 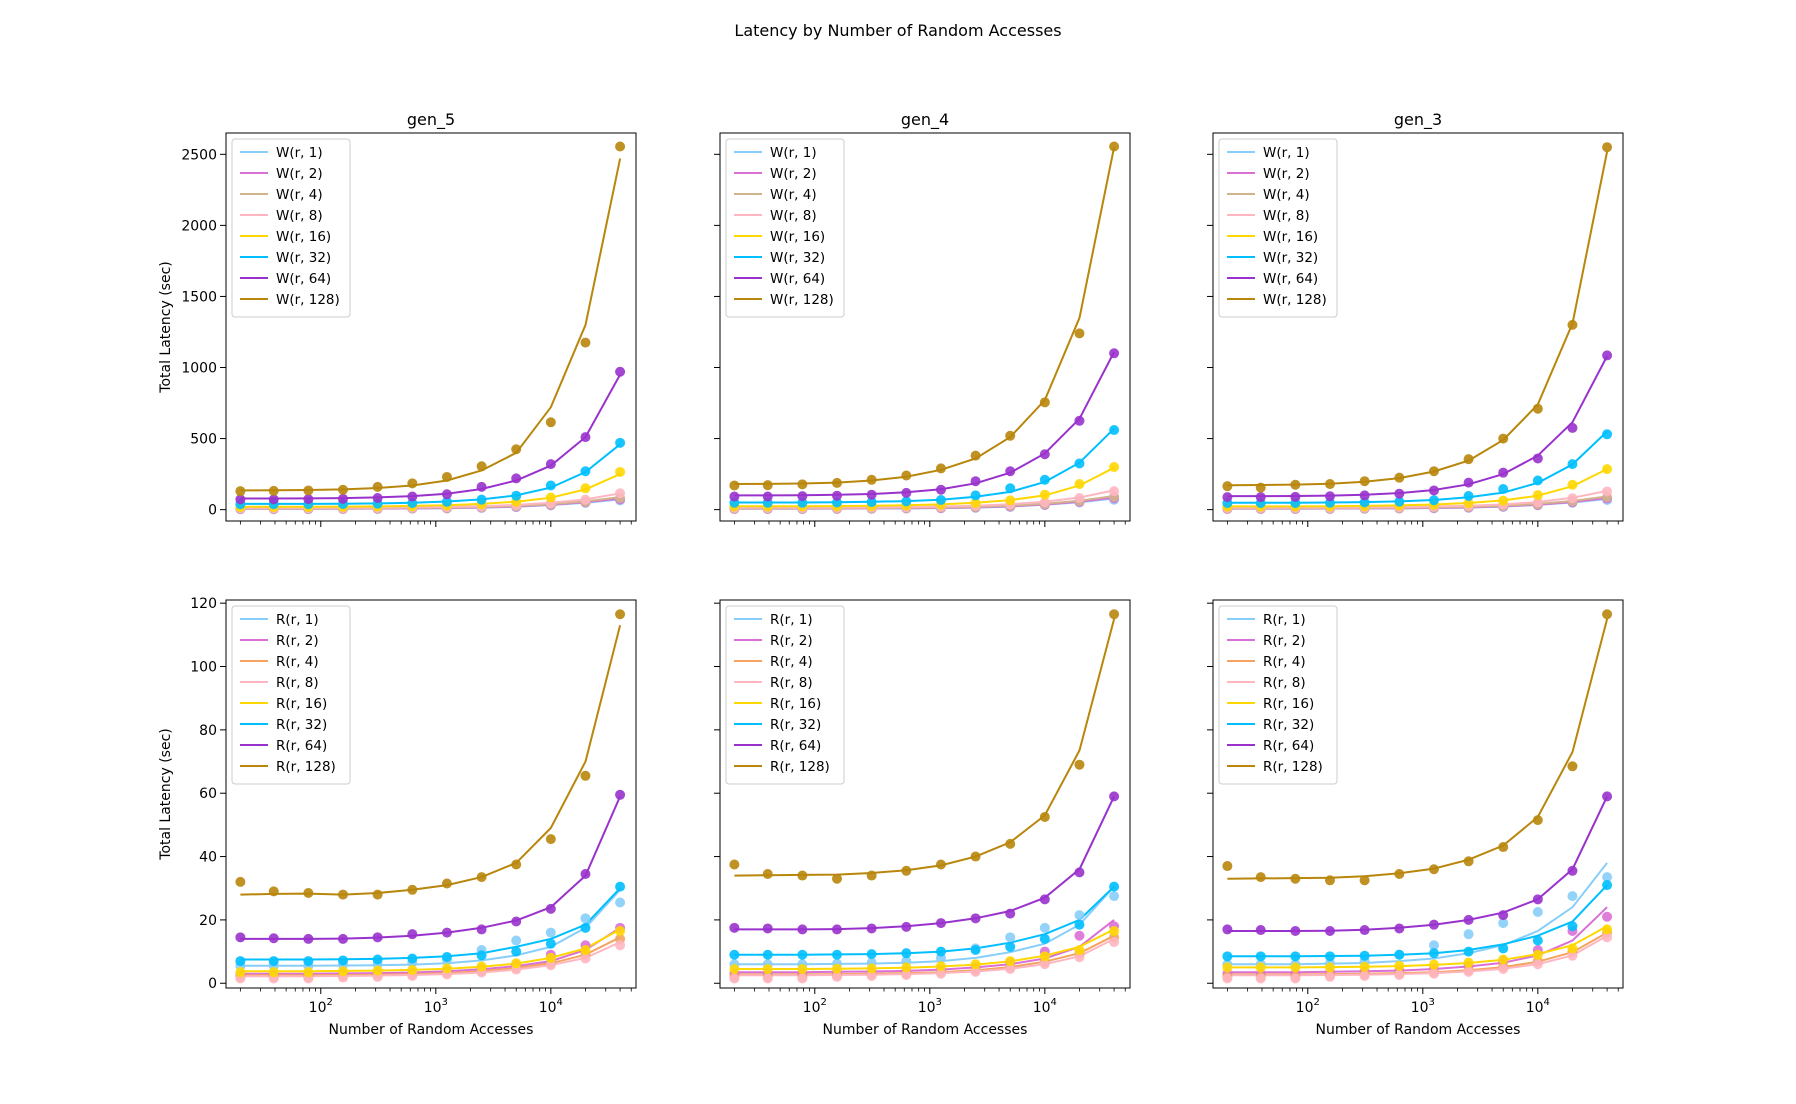 I want to click on legend-label: W(r, 128), so click(x=308, y=300).